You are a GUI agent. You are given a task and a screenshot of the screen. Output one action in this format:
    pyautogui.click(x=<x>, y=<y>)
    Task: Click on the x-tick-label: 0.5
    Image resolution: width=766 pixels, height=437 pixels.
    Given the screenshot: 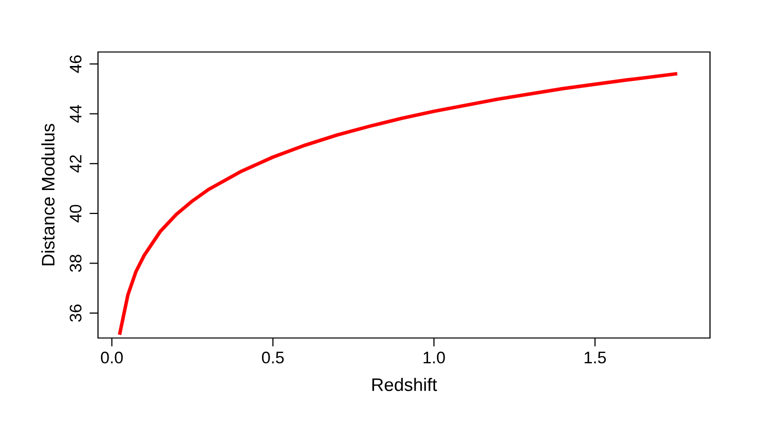 What is the action you would take?
    pyautogui.click(x=273, y=358)
    